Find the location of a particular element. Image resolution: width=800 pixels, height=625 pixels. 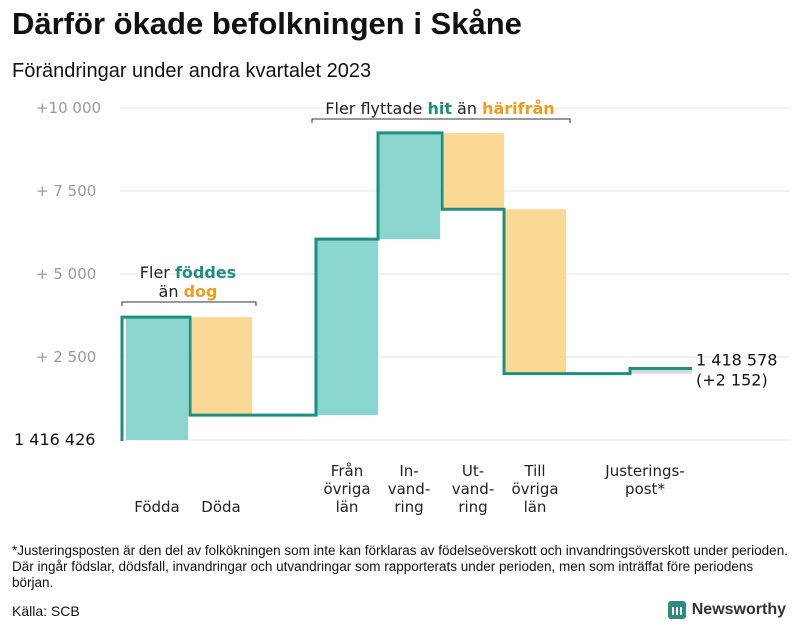

annotation-text: än dog is located at coordinates (188, 291).